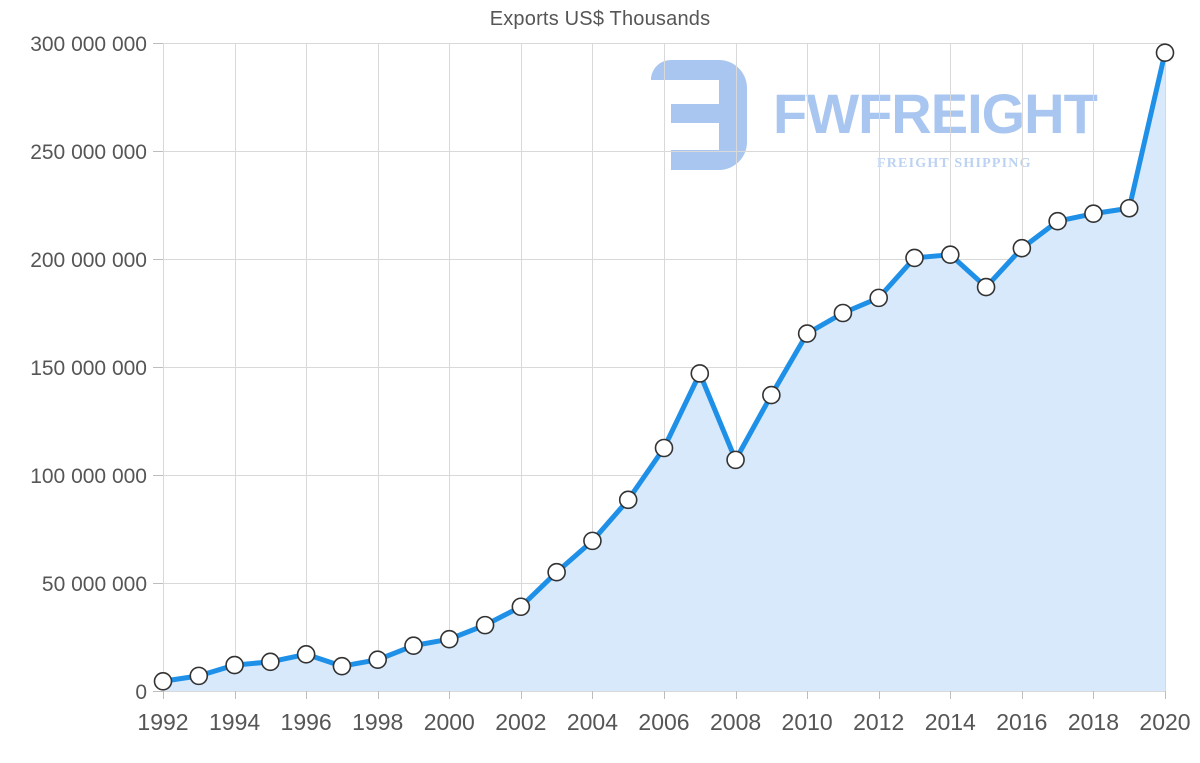  Describe the element at coordinates (162, 722) in the screenshot. I see `x-axis-tick-label: 1992` at that location.